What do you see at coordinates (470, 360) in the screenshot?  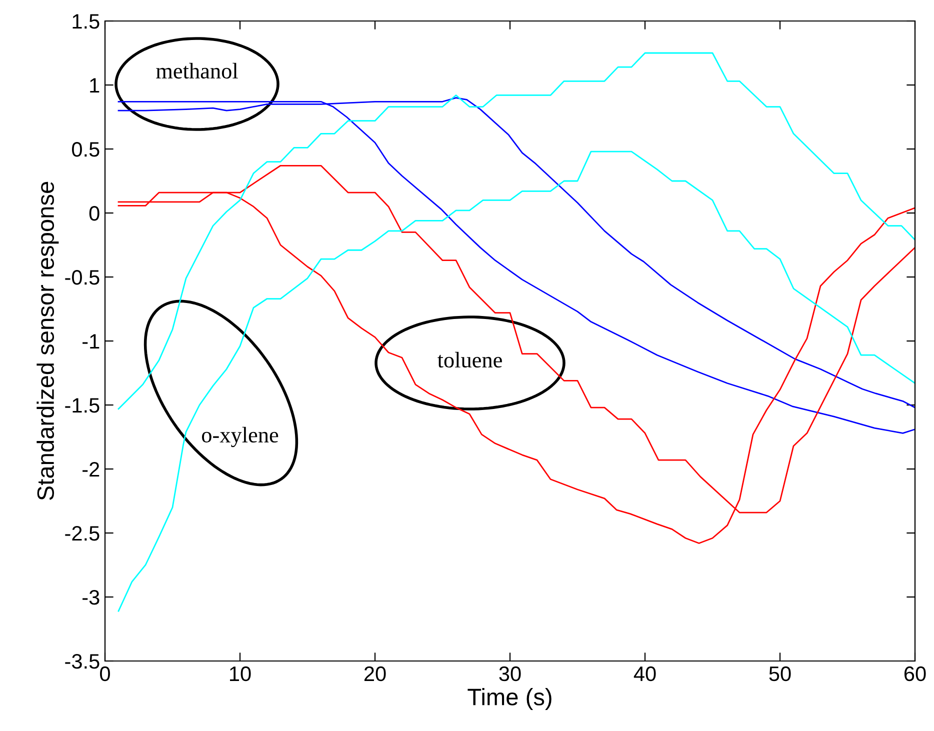 I see `annotation: toluene` at bounding box center [470, 360].